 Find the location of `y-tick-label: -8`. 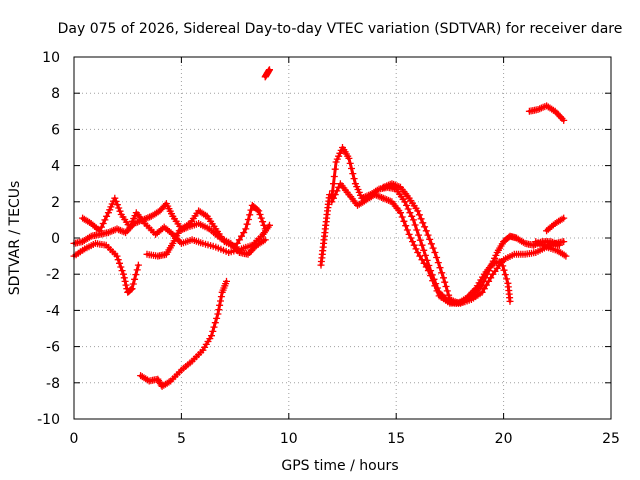

y-tick-label: -8 is located at coordinates (53, 384).